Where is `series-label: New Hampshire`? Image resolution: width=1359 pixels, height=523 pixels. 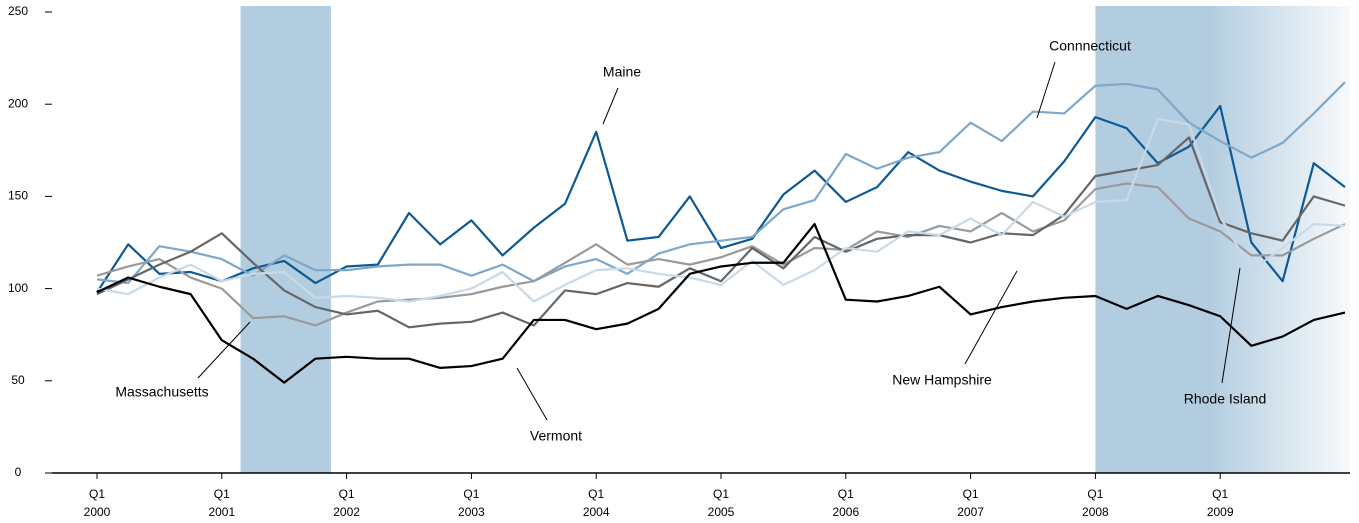
series-label: New Hampshire is located at coordinates (942, 380).